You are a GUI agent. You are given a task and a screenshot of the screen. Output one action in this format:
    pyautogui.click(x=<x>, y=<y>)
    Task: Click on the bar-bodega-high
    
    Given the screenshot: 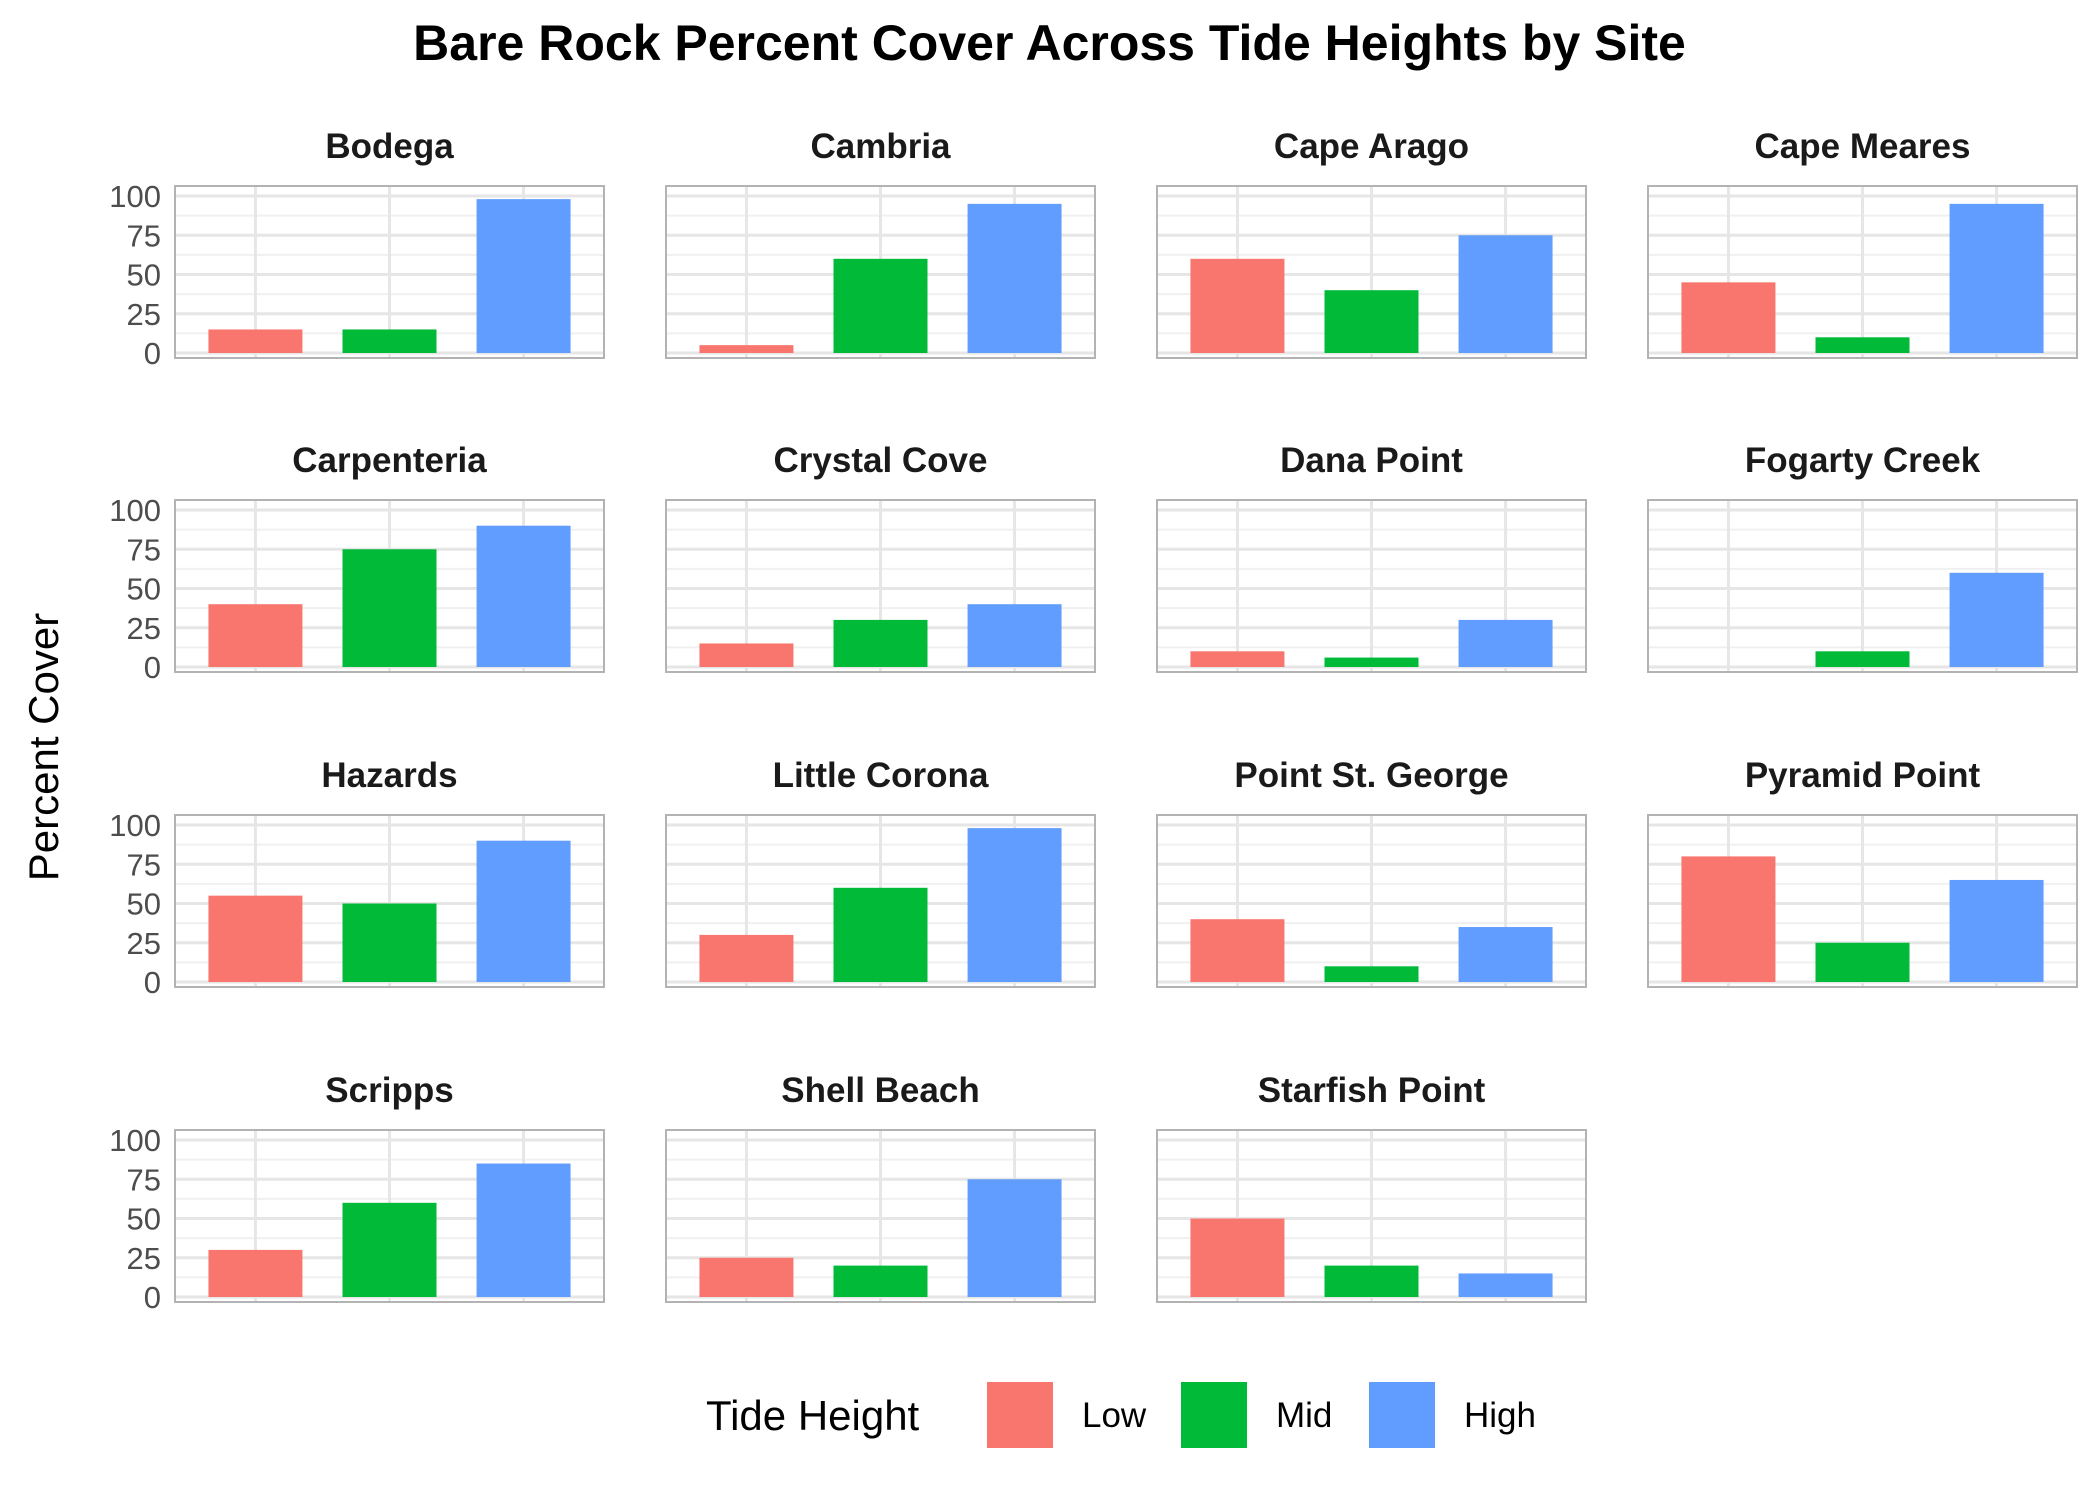 What is the action you would take?
    pyautogui.click(x=523, y=276)
    